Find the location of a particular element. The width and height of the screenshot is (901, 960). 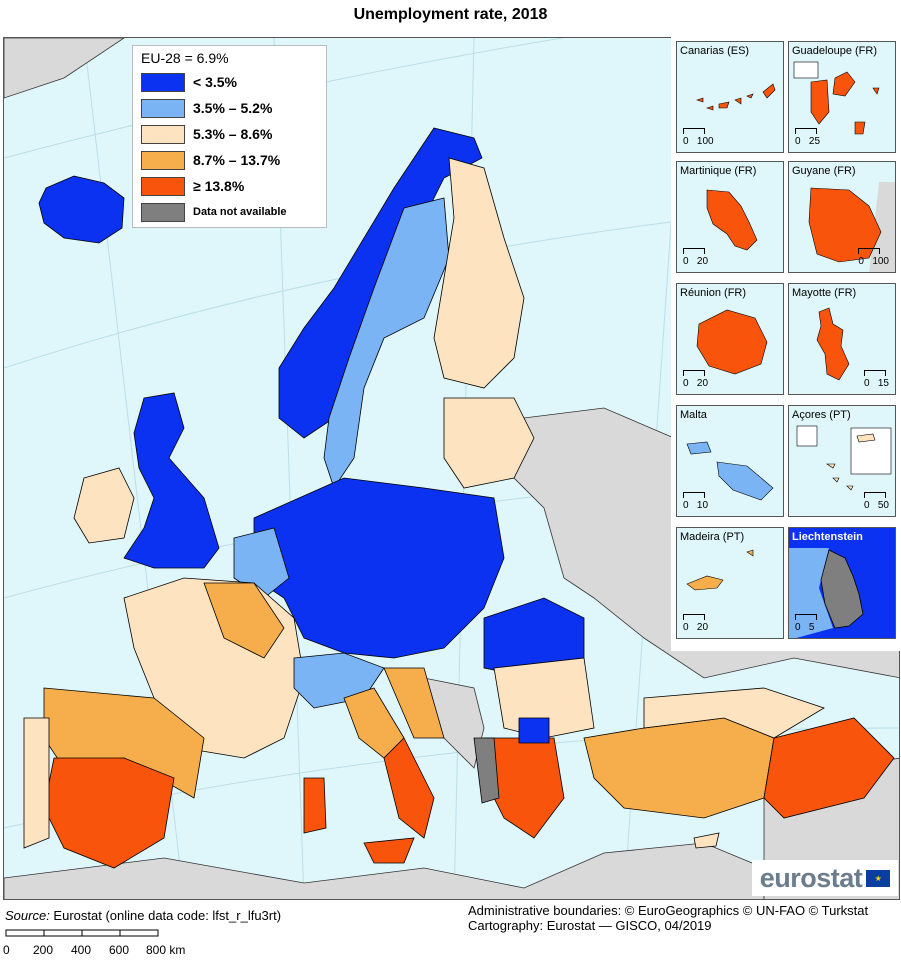

inset-reunion: Réunion (FR) 0 20 is located at coordinates (730, 339).